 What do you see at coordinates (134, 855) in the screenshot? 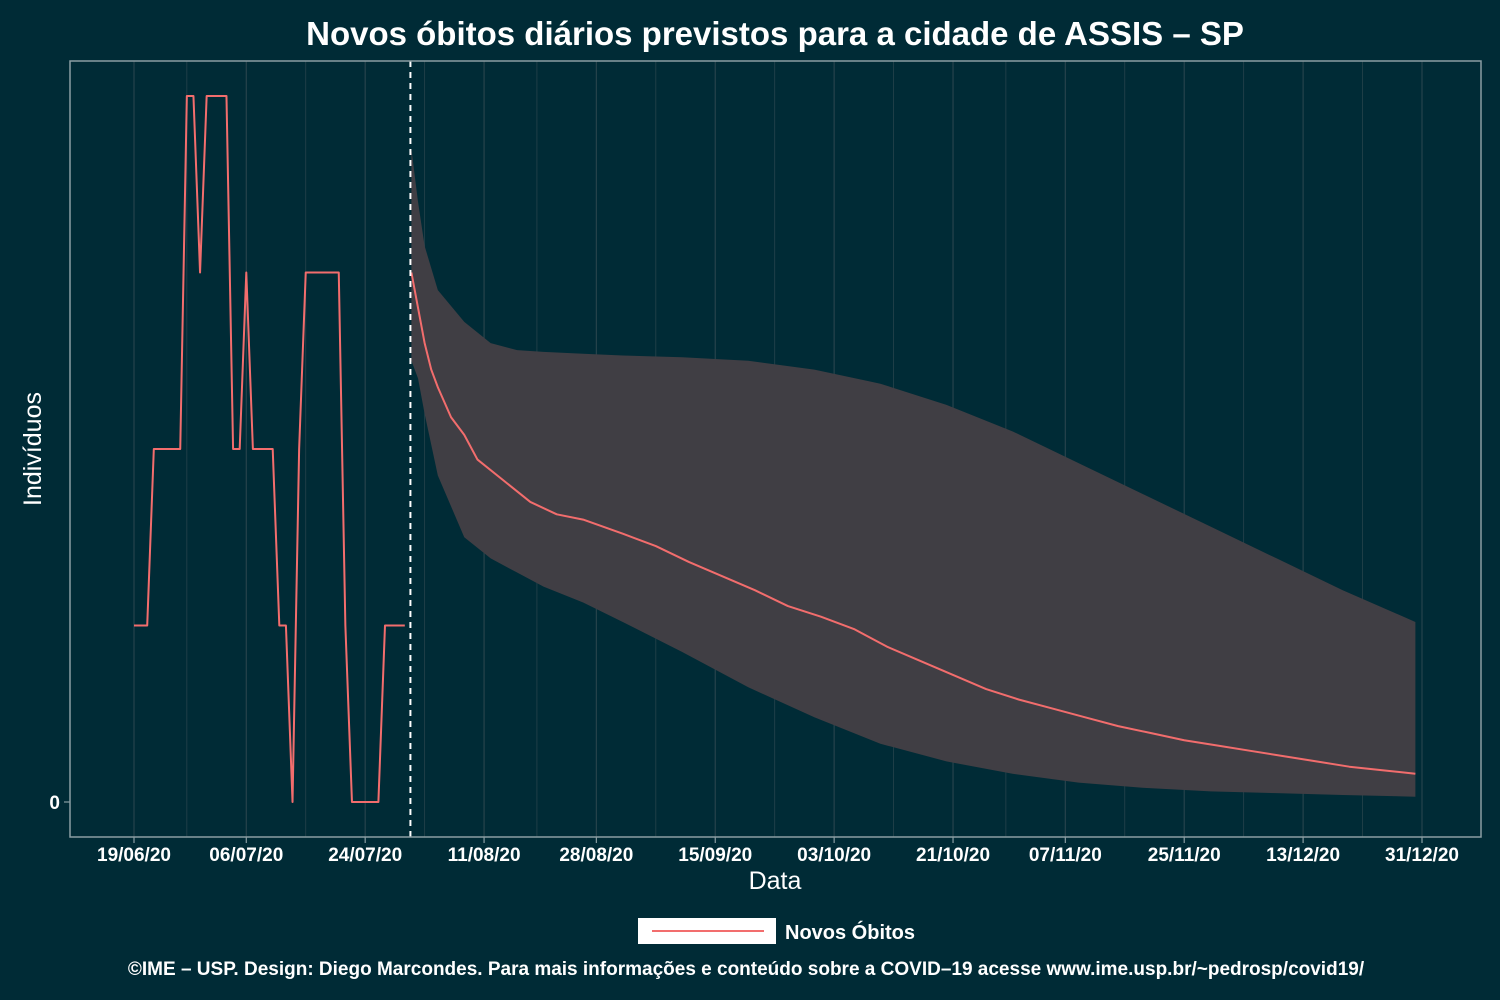
I see `x-tick-label: 19/06/20` at bounding box center [134, 855].